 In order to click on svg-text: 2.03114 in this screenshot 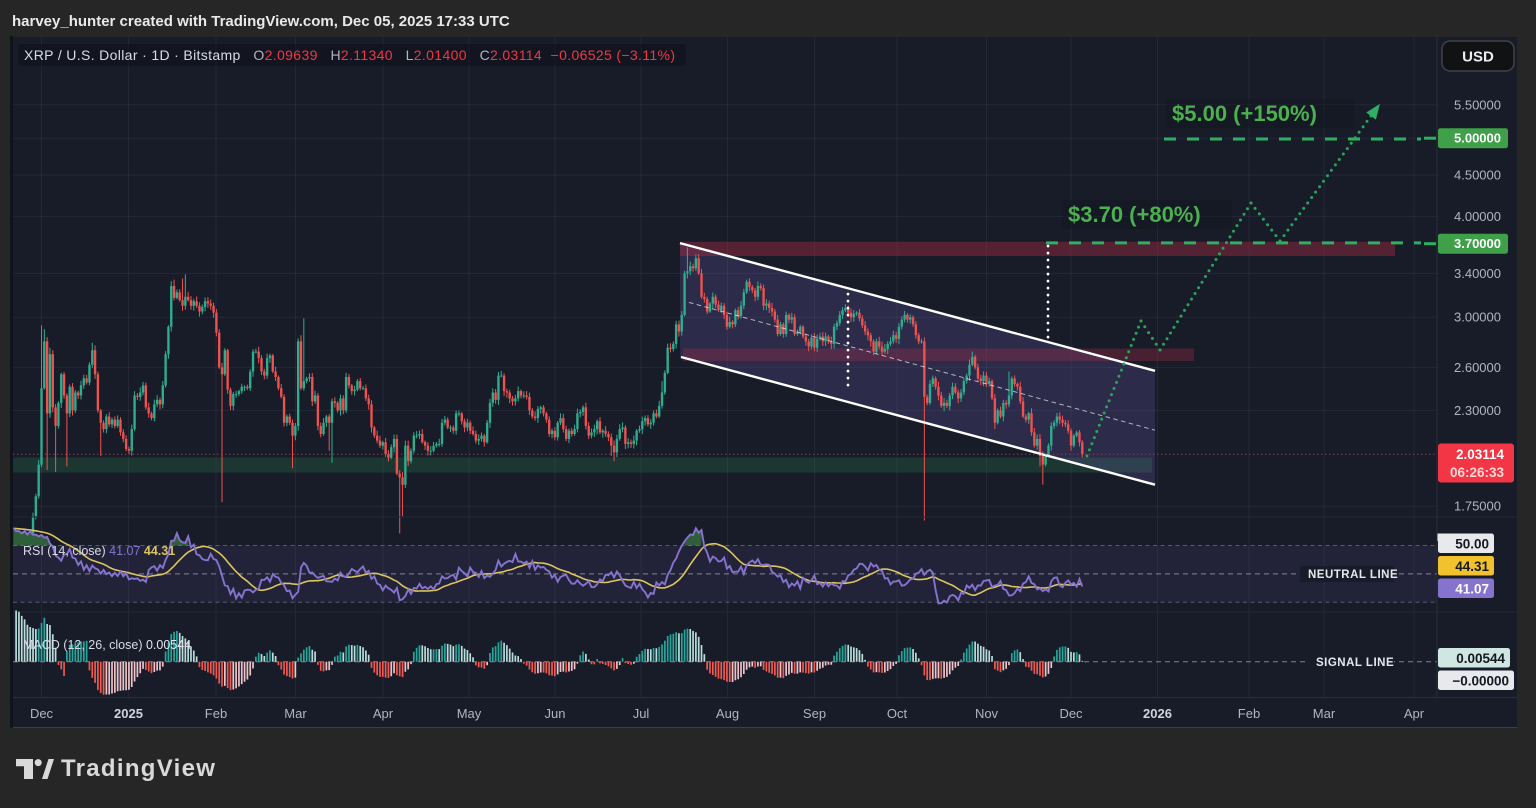, I will do `click(1480, 454)`.